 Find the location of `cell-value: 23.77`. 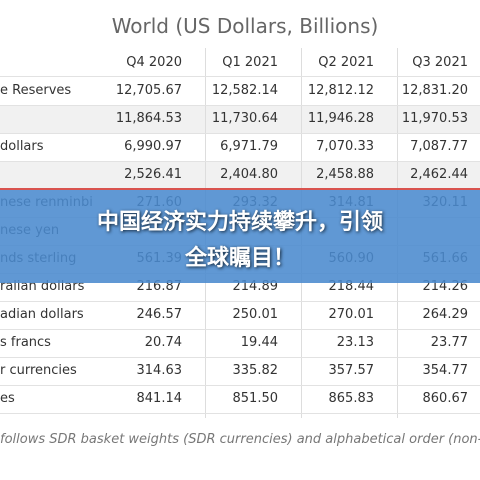

cell-value: 23.77 is located at coordinates (449, 342).